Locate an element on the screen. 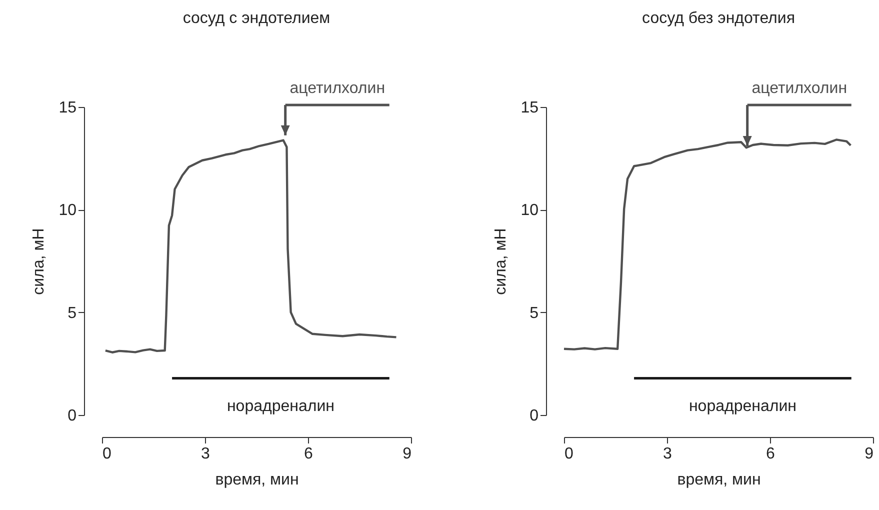  chart-title: сосуд без эндотелия is located at coordinates (718, 18).